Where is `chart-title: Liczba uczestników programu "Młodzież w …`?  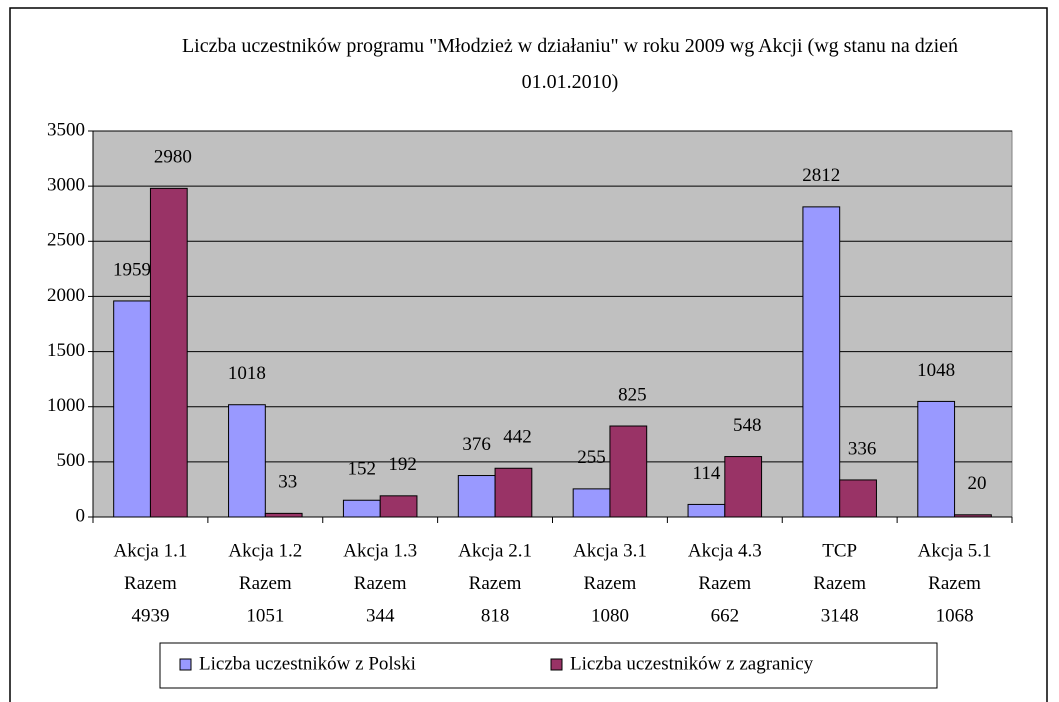 chart-title: Liczba uczestników programu "Młodzież w … is located at coordinates (570, 64).